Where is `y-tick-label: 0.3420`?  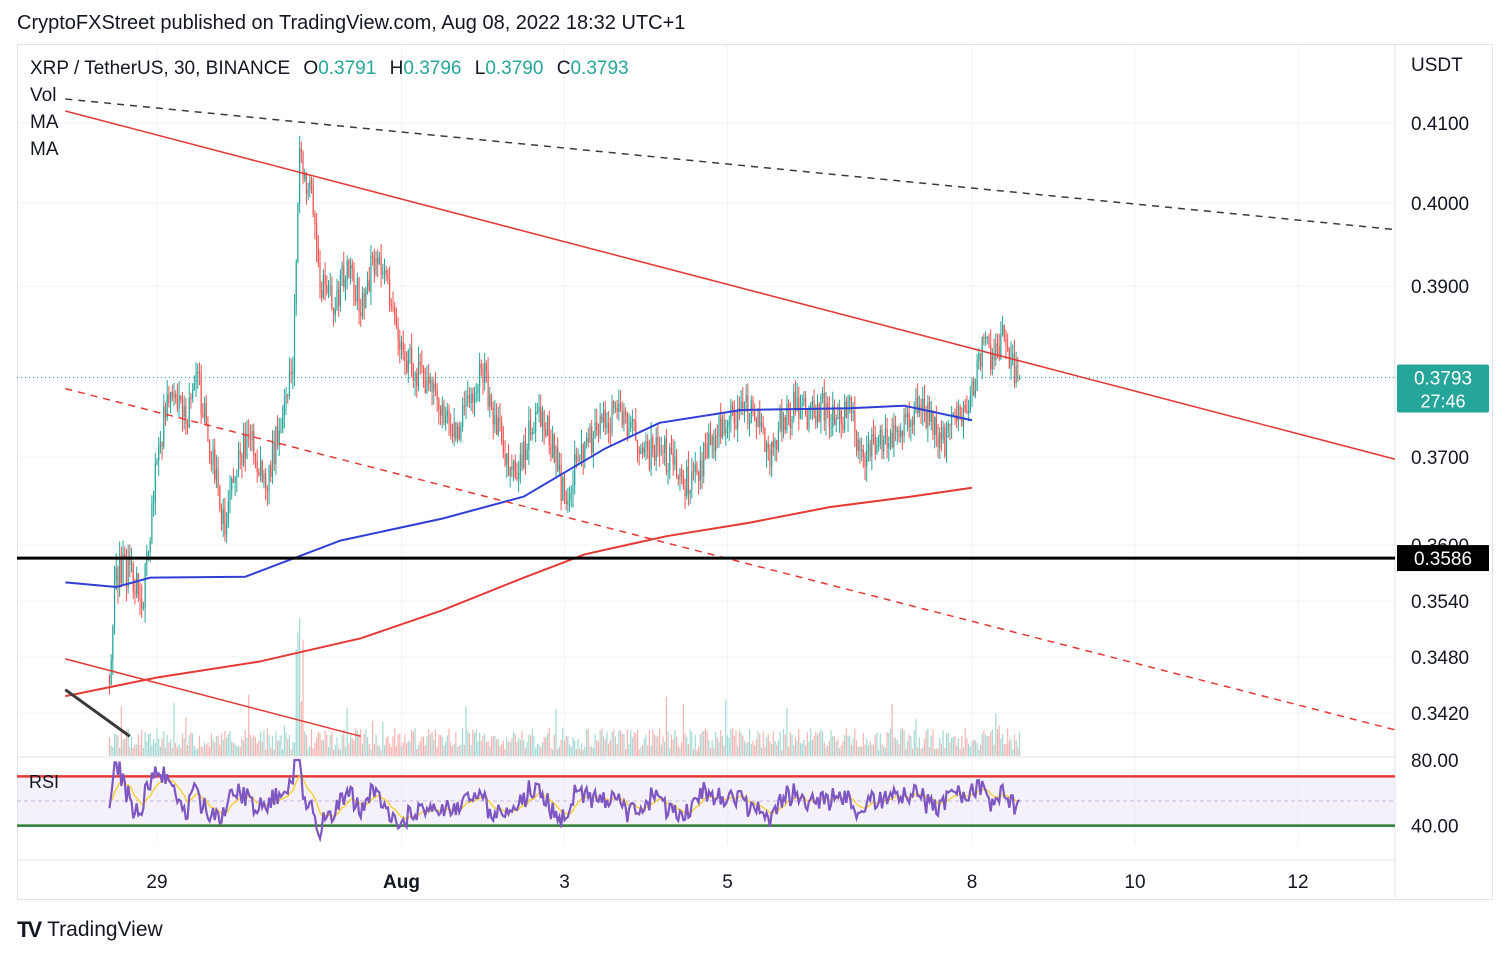 y-tick-label: 0.3420 is located at coordinates (1440, 714).